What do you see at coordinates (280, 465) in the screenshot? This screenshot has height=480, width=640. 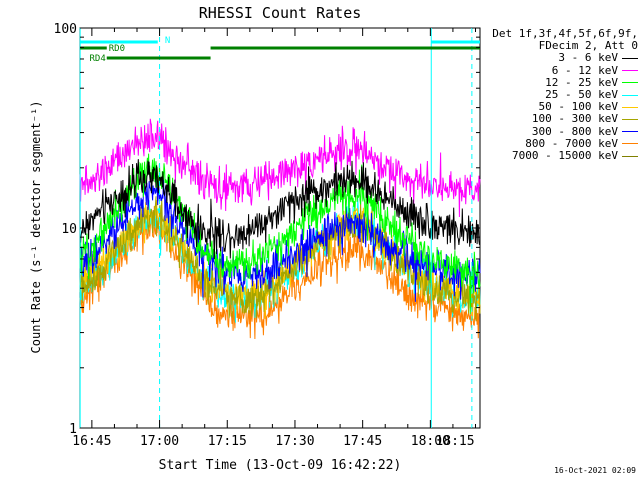 I see `x-axis-label: Start Time (13-Oct-09 16:42:22)` at bounding box center [280, 465].